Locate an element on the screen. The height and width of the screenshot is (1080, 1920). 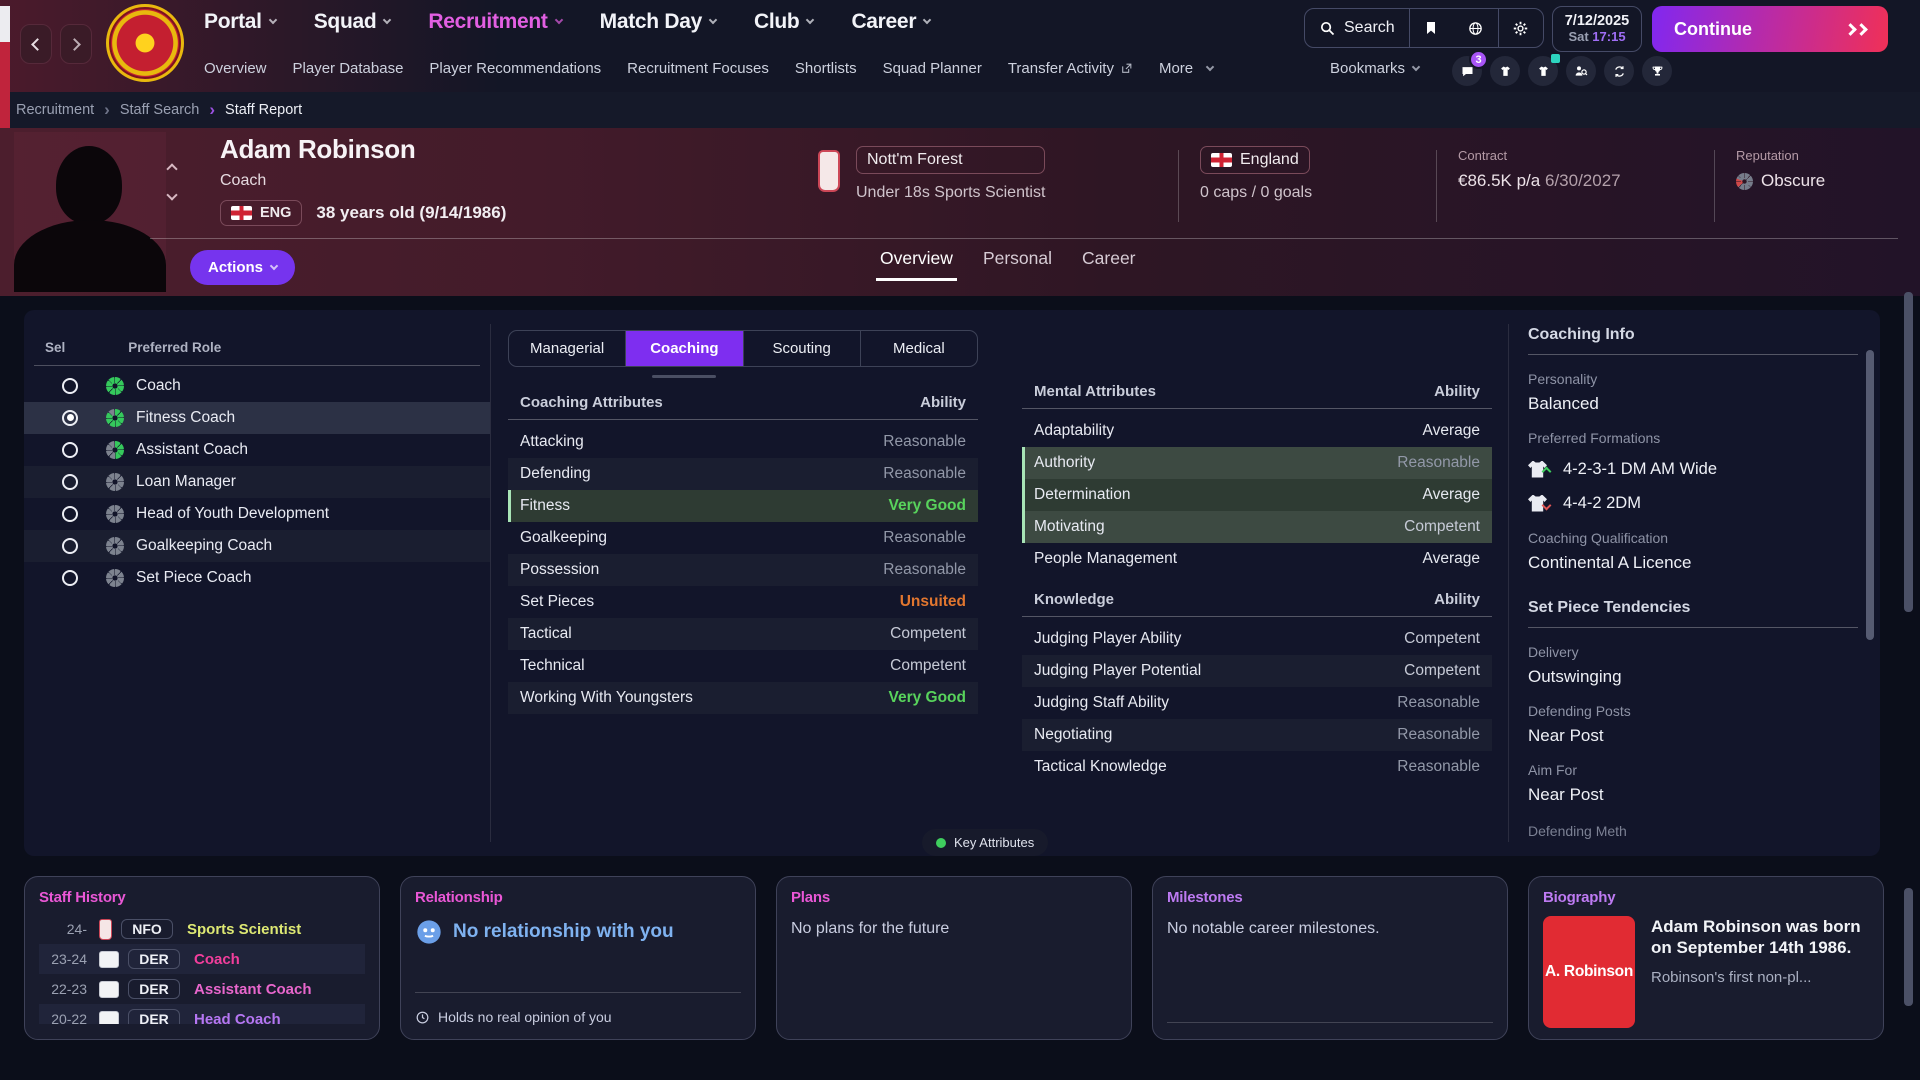
attribute-name: Motivating is located at coordinates (1069, 526).